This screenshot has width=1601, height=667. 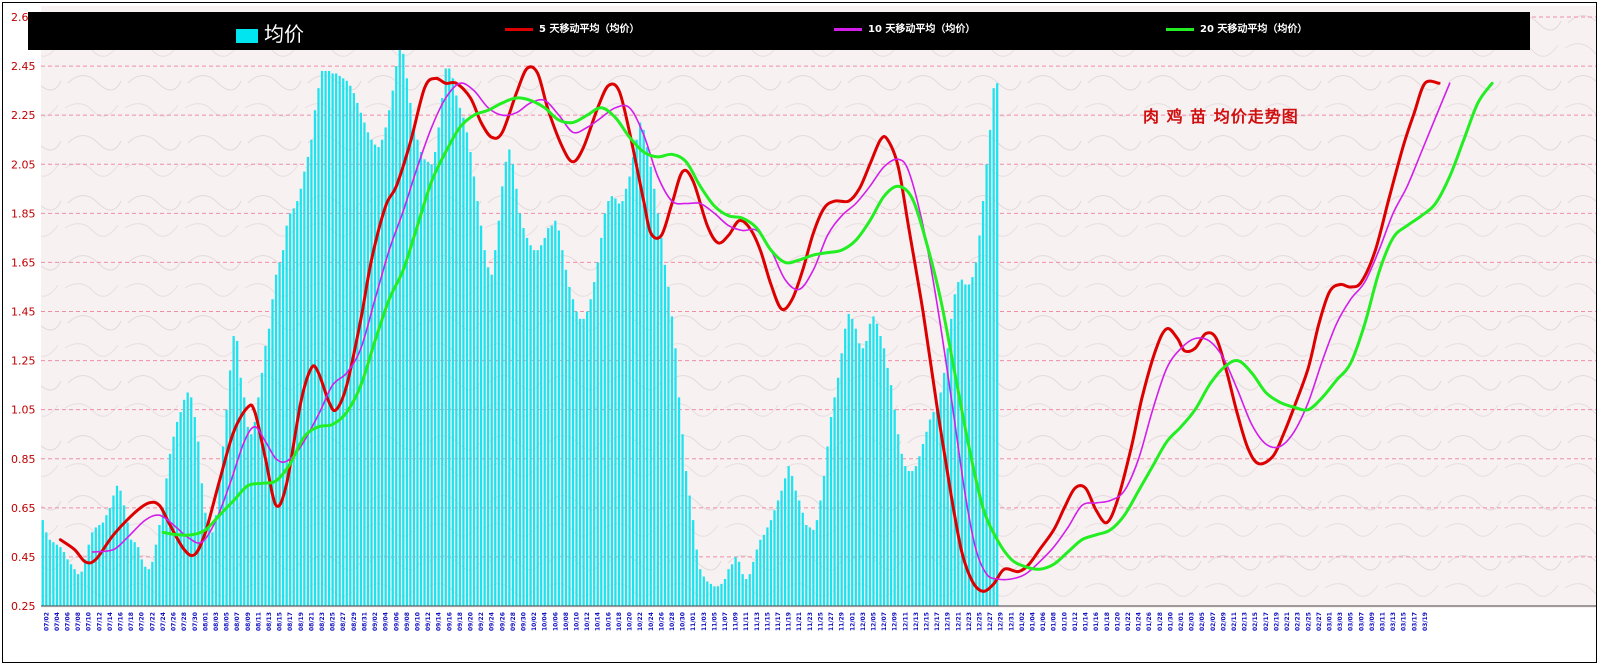 What do you see at coordinates (1064, 621) in the screenshot?
I see `x-date-label: 01/10` at bounding box center [1064, 621].